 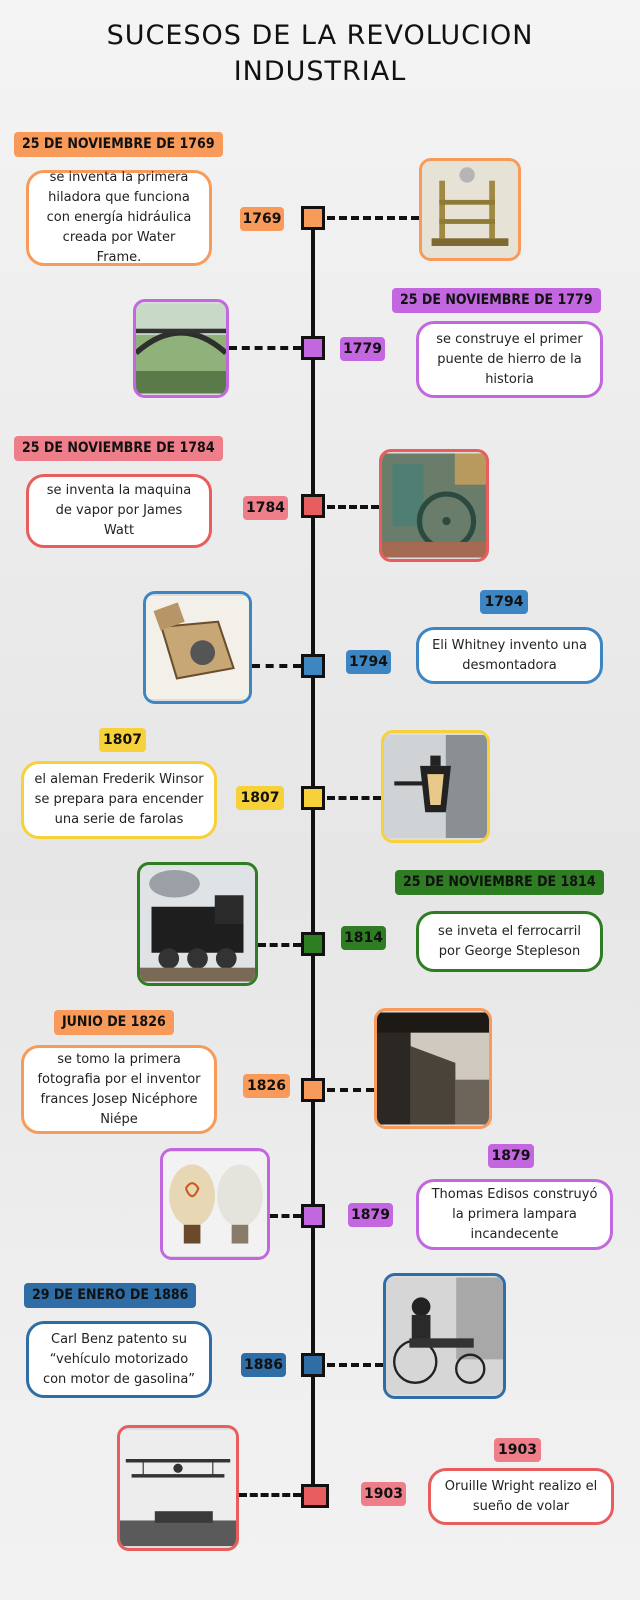 I want to click on year-label-1779: 1779, so click(x=362, y=349).